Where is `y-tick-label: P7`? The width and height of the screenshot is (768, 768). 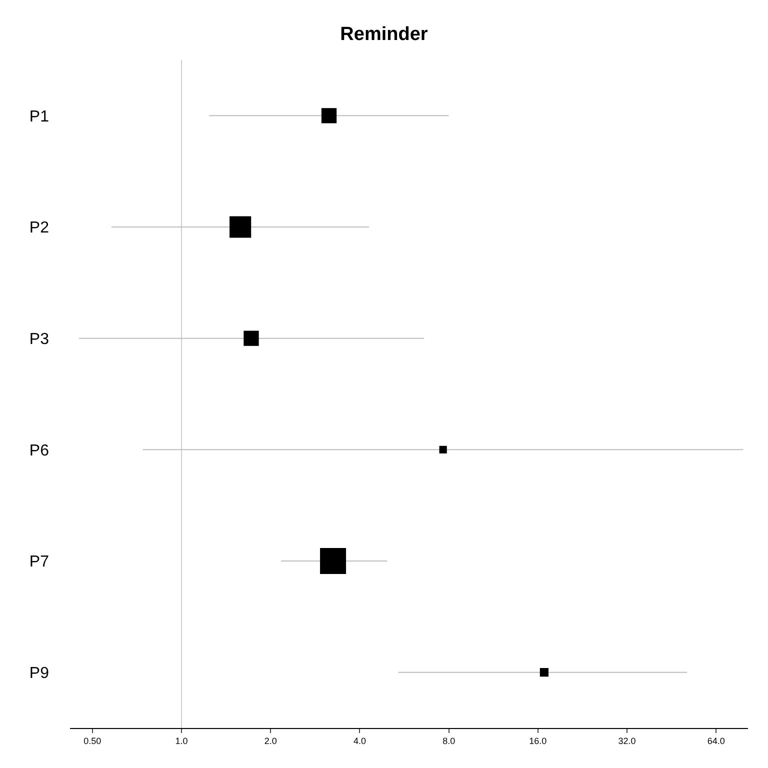
y-tick-label: P7 is located at coordinates (39, 562).